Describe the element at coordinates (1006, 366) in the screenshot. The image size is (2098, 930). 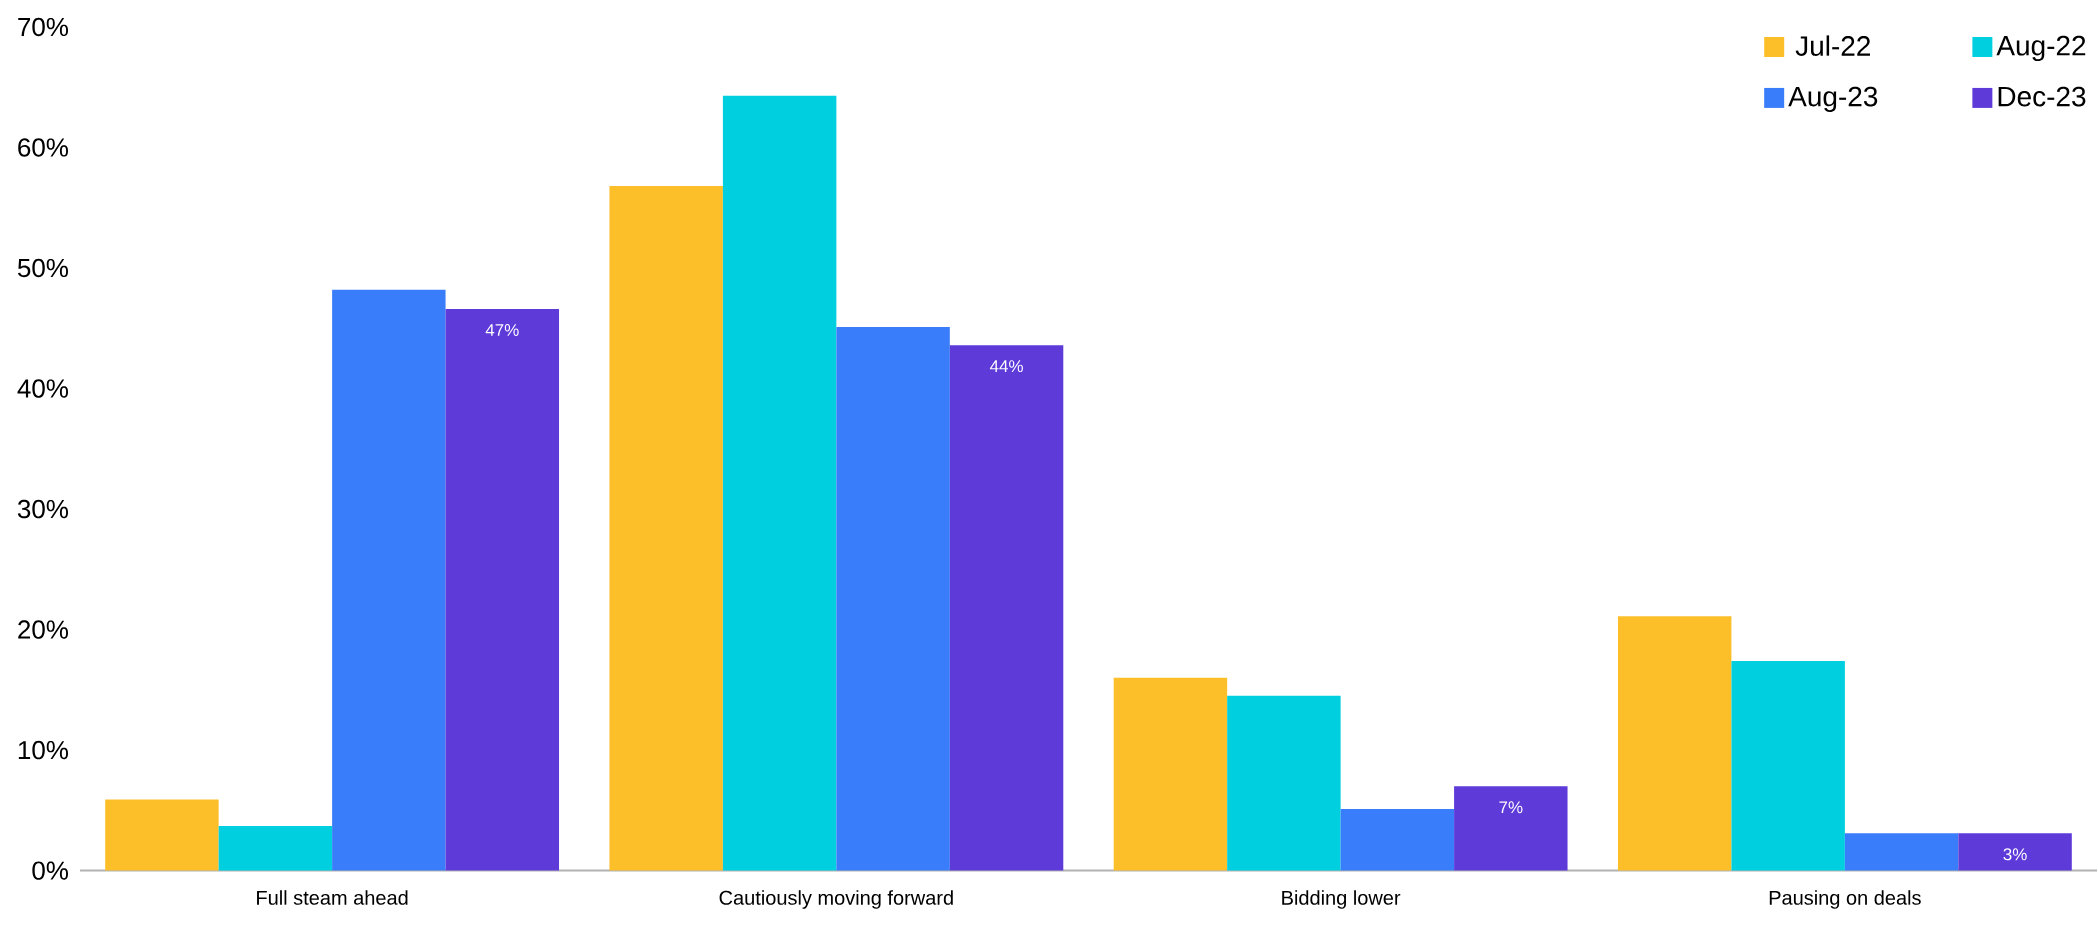
I see `data-label: 44%` at that location.